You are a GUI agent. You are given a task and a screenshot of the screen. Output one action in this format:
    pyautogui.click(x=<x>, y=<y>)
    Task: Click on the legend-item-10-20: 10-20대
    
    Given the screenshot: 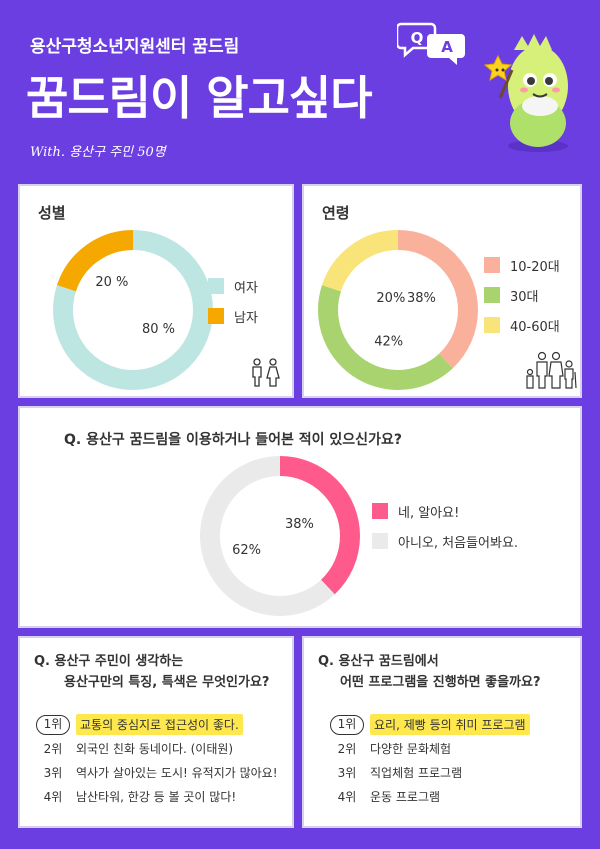 What is the action you would take?
    pyautogui.click(x=522, y=265)
    